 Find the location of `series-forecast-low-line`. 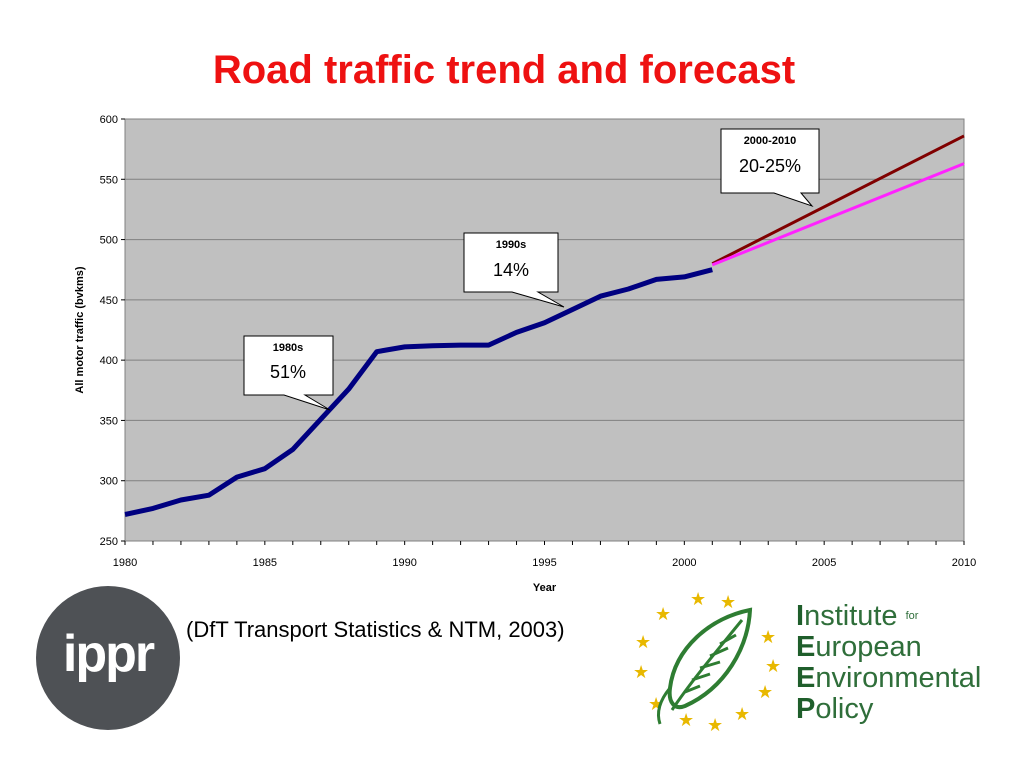

series-forecast-low-line is located at coordinates (838, 214).